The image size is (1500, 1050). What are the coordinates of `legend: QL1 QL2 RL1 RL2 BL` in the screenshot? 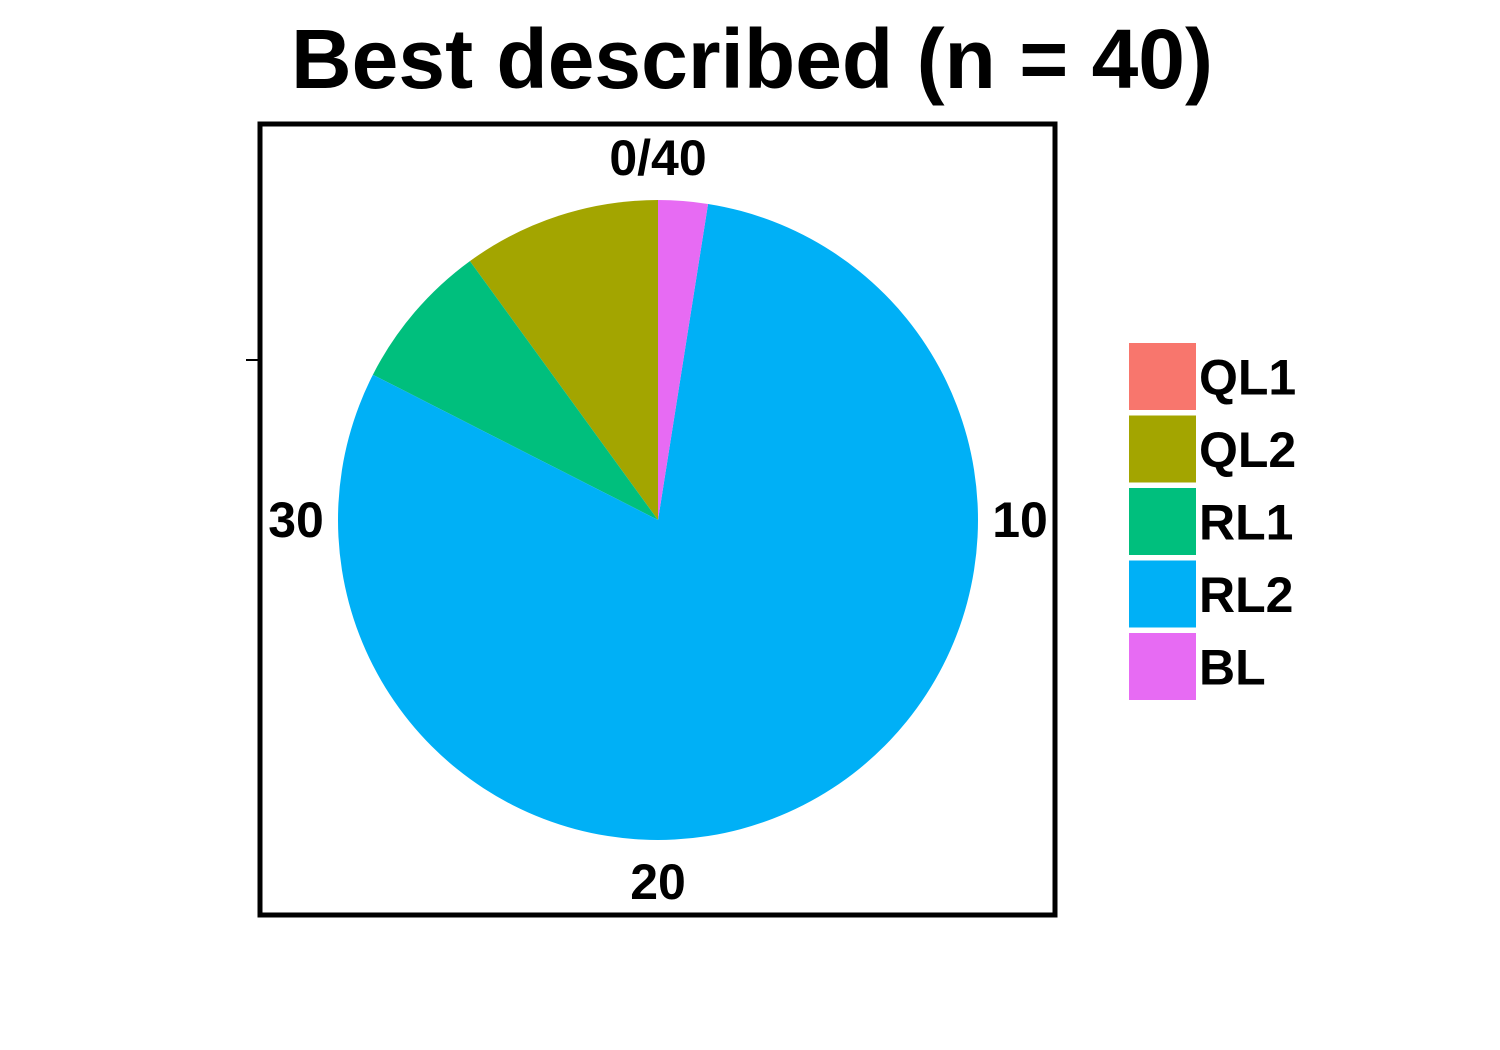 It's located at (1212, 521).